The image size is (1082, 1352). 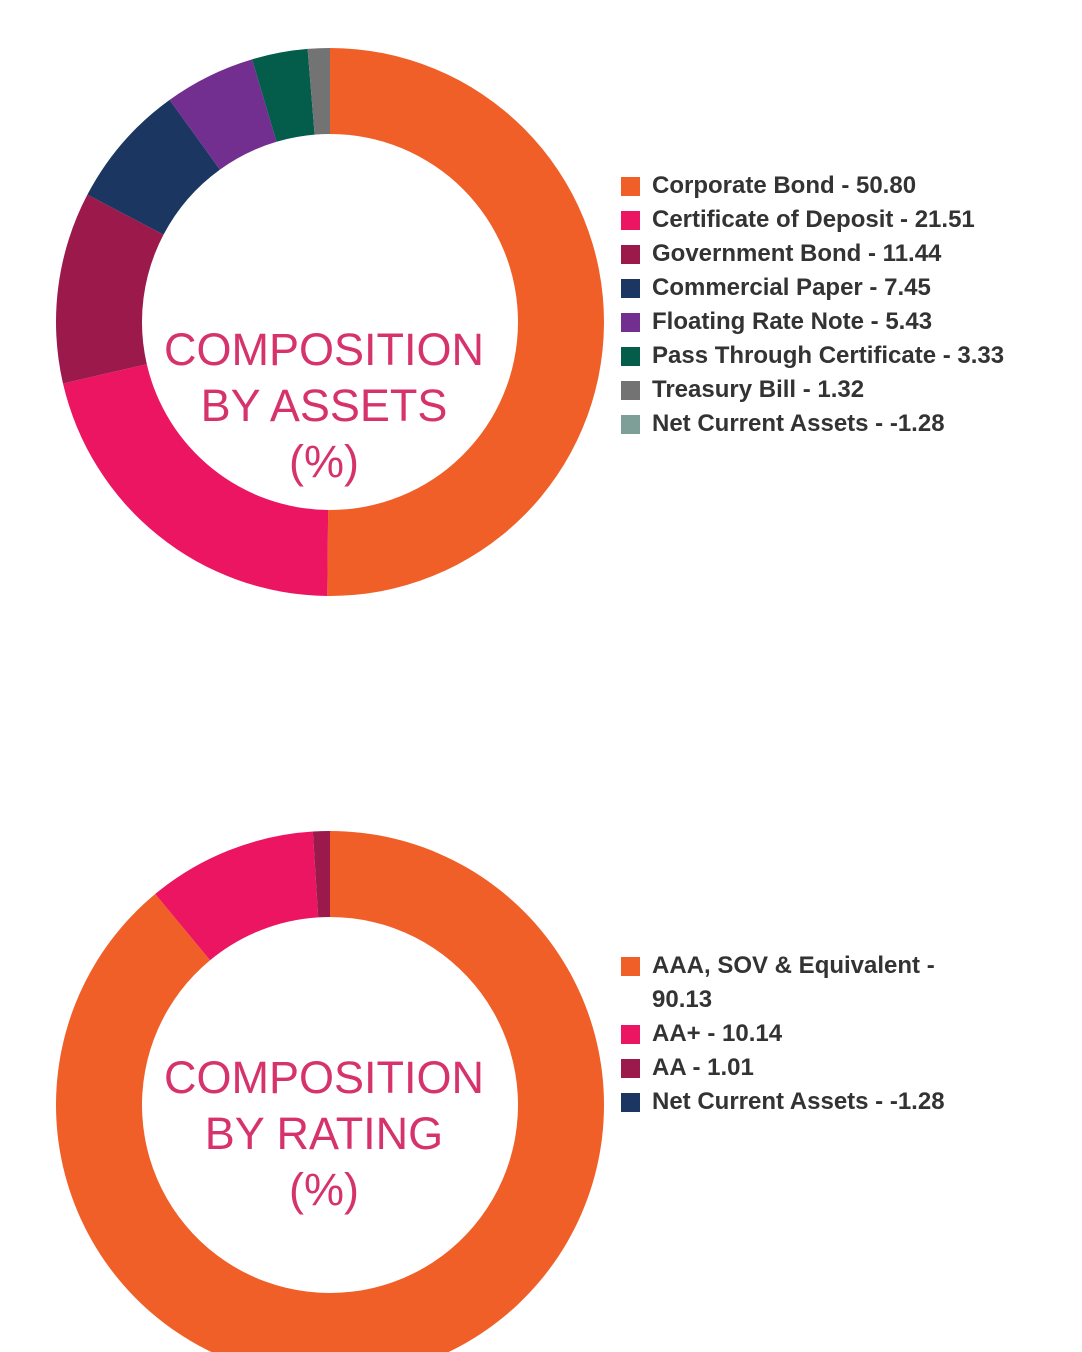 I want to click on center-title-line: BY RATING, so click(x=324, y=1133).